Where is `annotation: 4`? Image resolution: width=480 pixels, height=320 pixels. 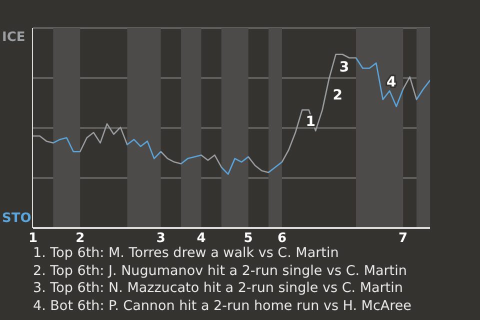
annotation: 4 is located at coordinates (391, 82).